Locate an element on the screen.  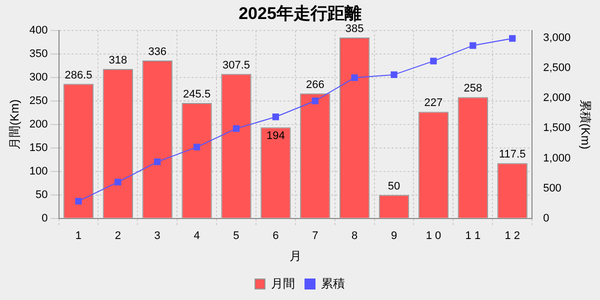
y-tick-label: 350 is located at coordinates (38, 54).